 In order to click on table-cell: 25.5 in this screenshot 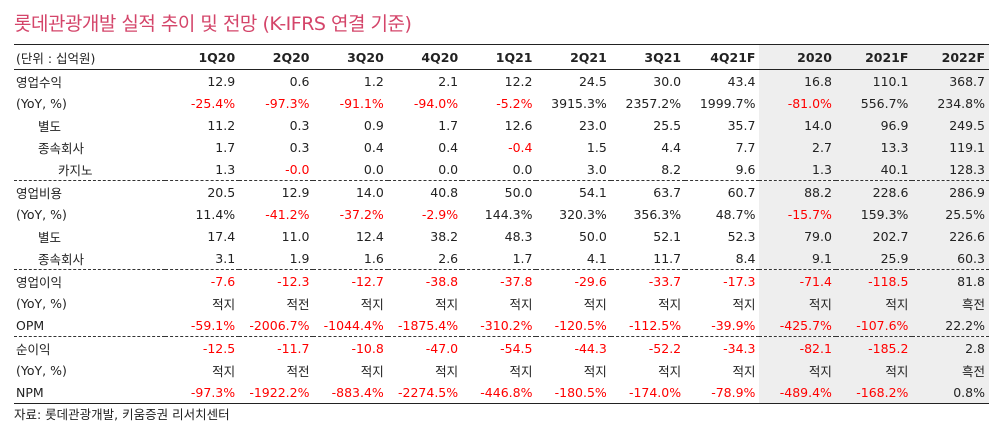, I will do `click(667, 125)`.